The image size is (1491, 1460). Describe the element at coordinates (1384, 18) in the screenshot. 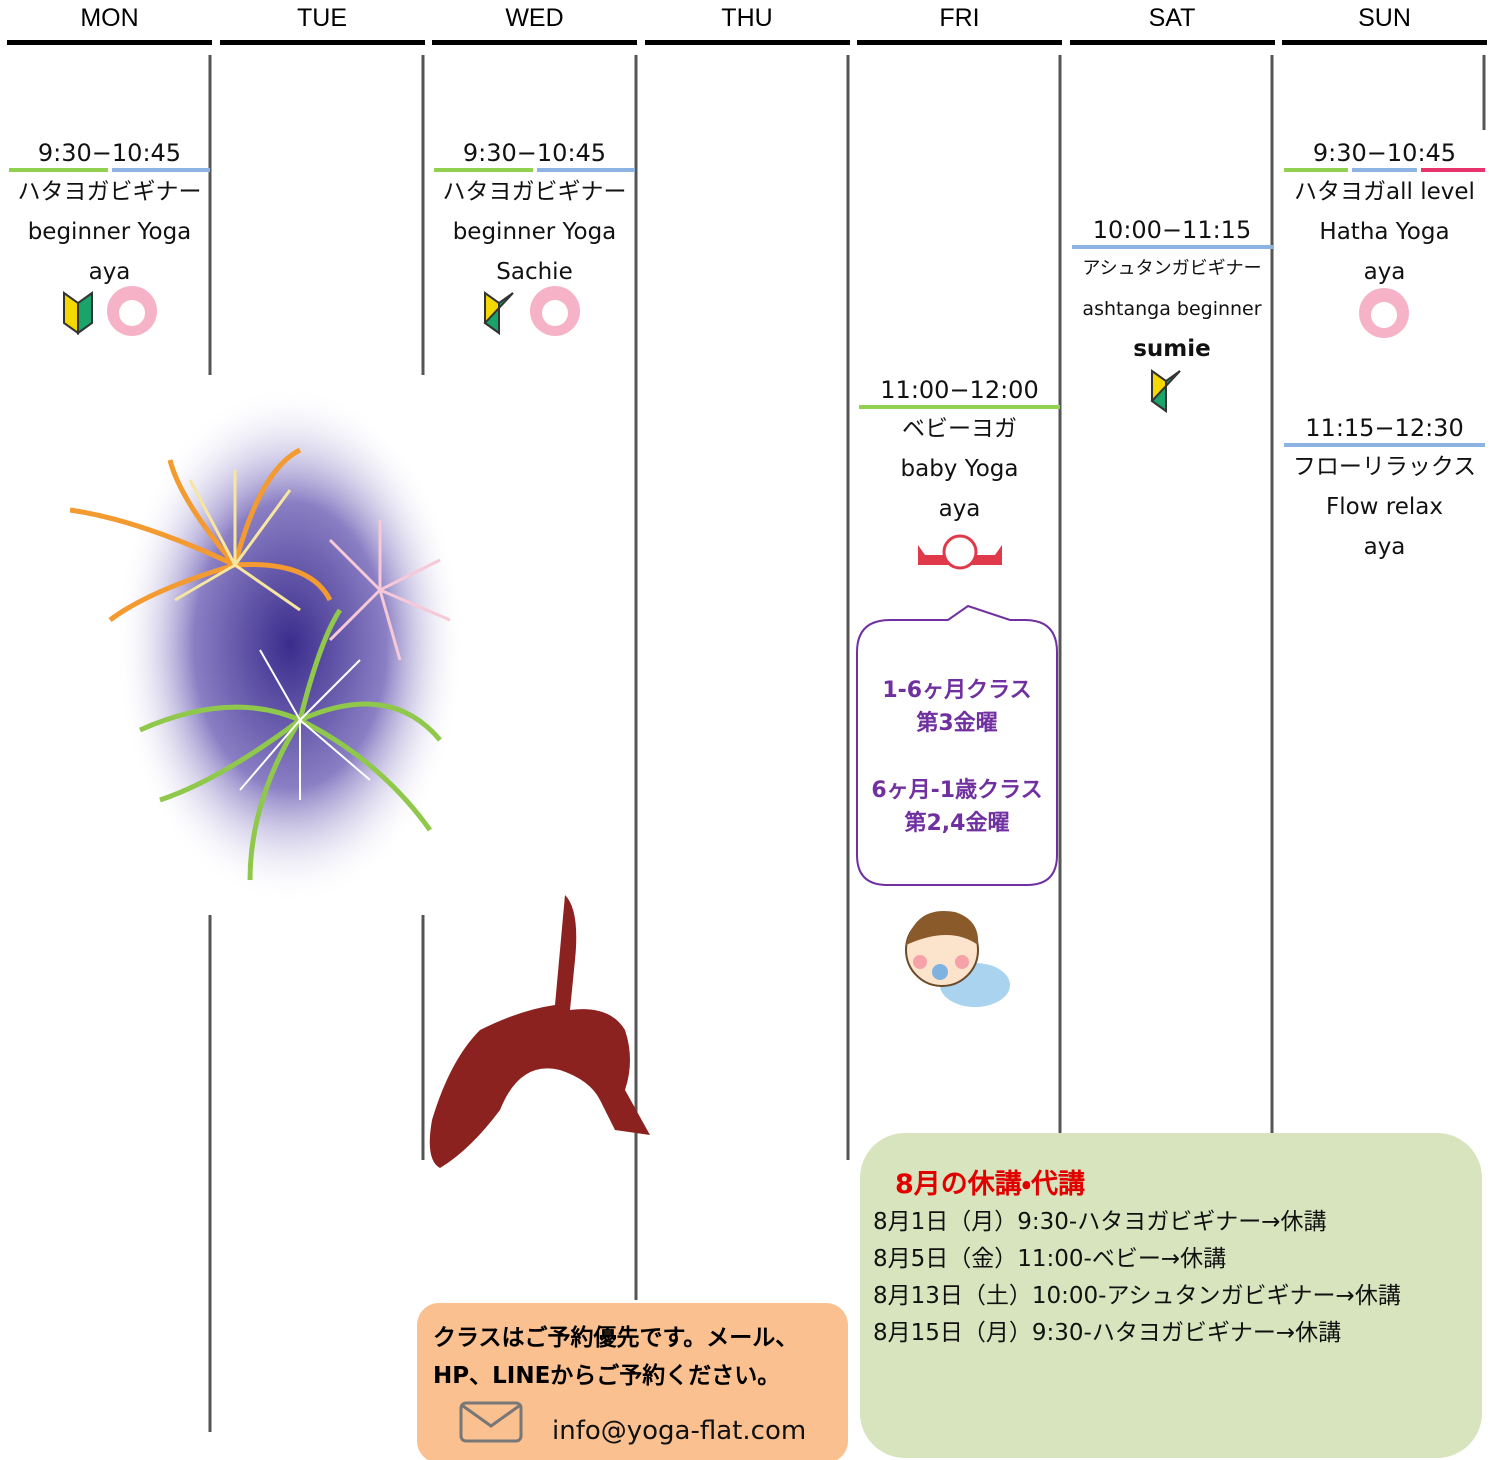

I see `day-header: SUN` at that location.